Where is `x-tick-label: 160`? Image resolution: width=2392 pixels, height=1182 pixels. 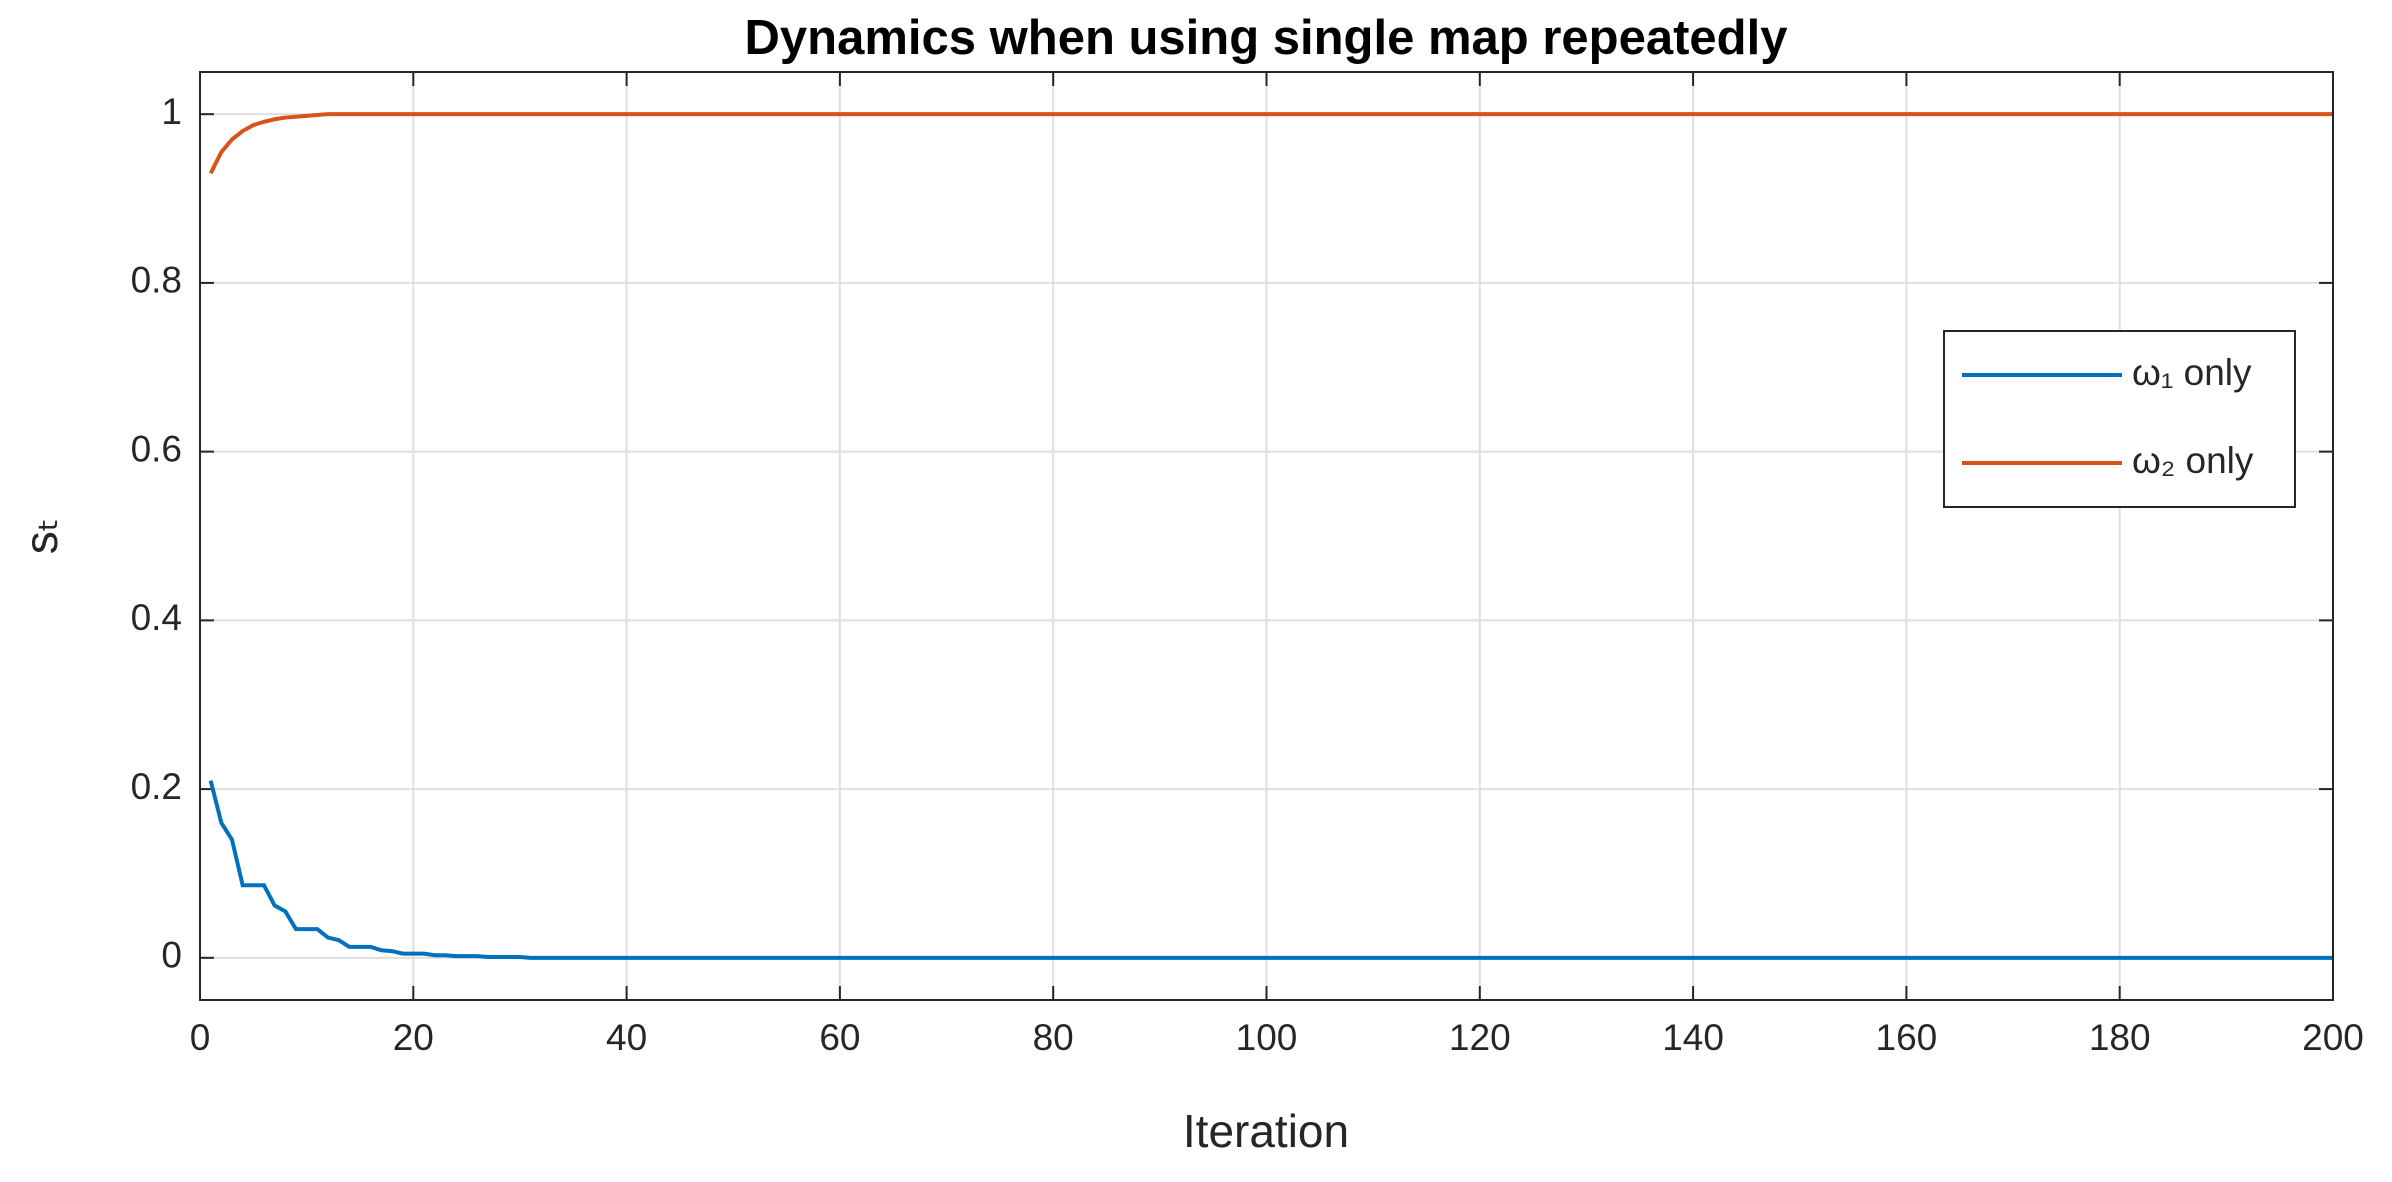 x-tick-label: 160 is located at coordinates (1907, 1037).